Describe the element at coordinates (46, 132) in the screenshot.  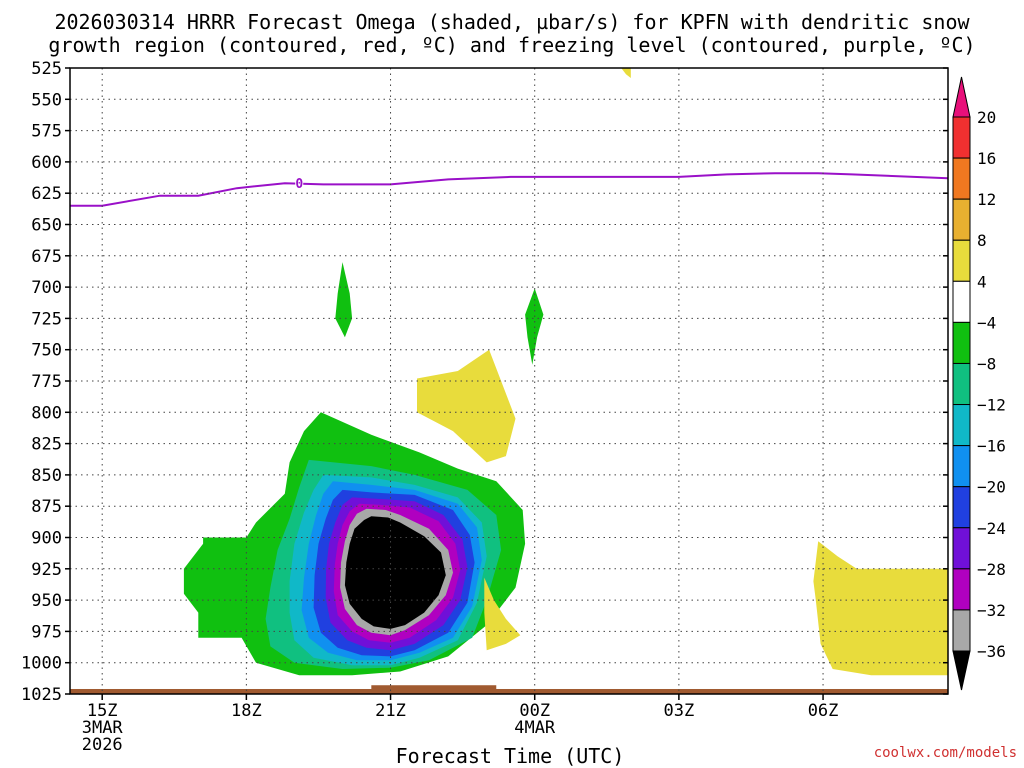
I see `y-tick-label: 575` at that location.